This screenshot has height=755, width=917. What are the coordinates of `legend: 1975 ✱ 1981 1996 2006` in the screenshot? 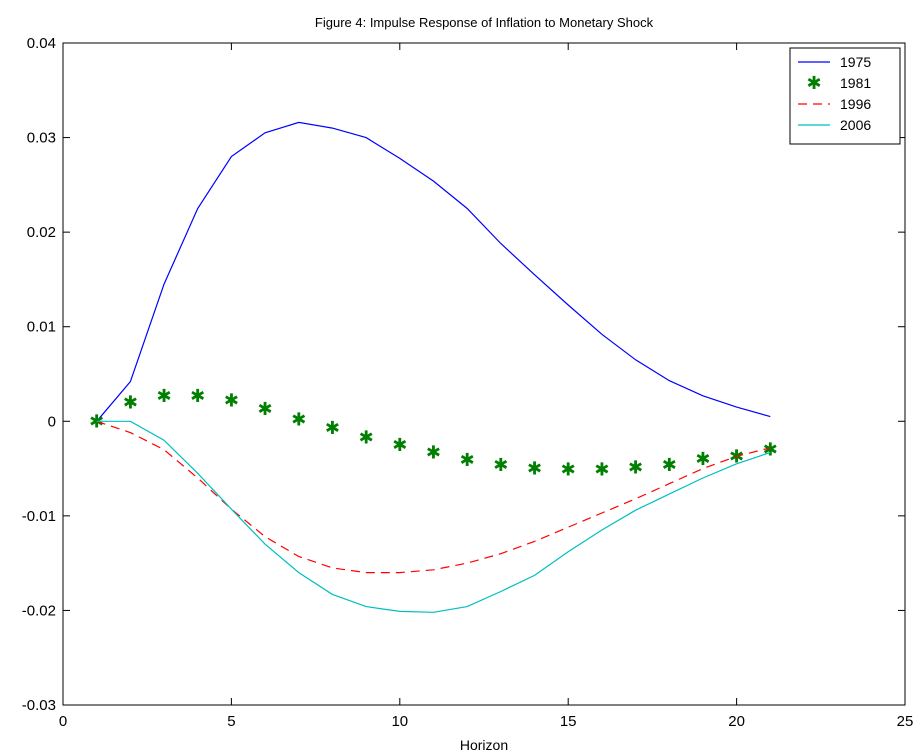 It's located at (845, 96).